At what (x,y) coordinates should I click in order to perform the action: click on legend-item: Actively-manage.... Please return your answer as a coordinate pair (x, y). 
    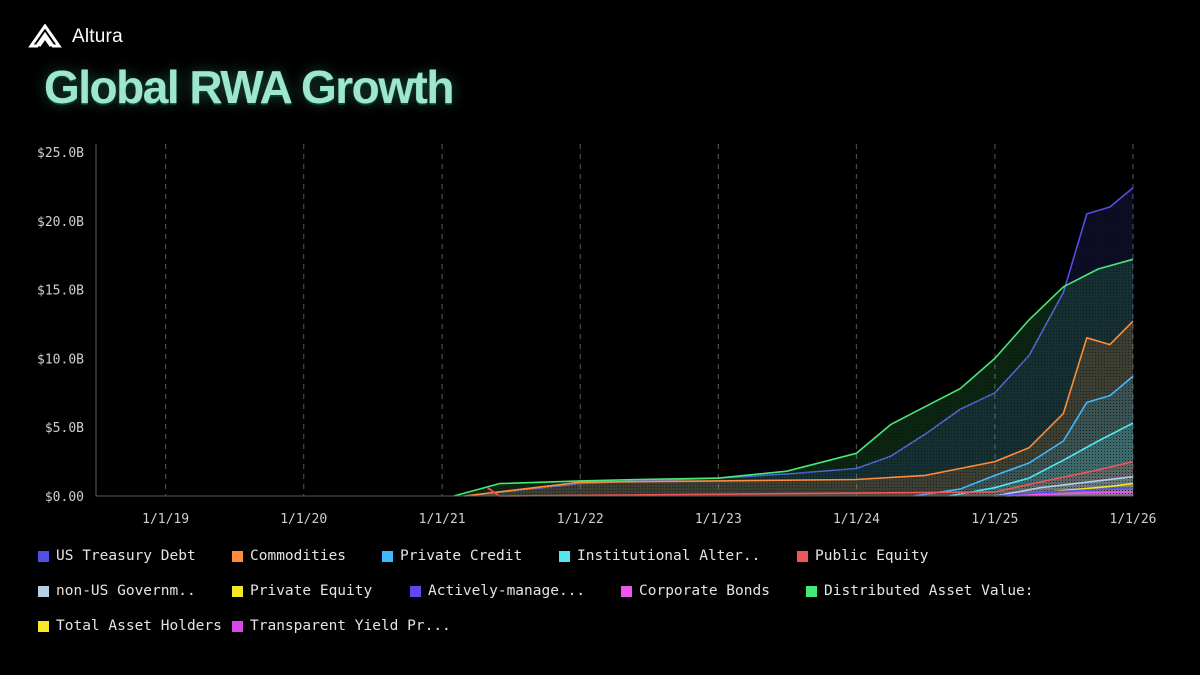
    Looking at the image, I should click on (497, 591).